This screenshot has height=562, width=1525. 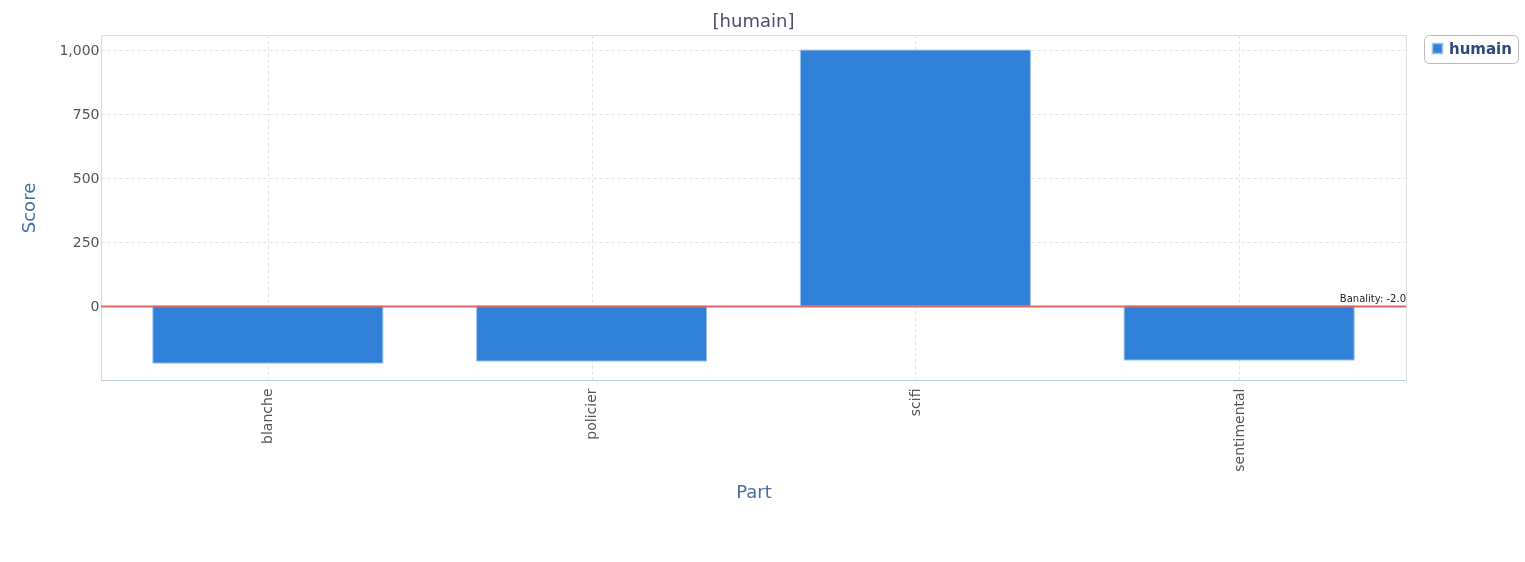 What do you see at coordinates (86, 113) in the screenshot?
I see `y-tick-label: 750` at bounding box center [86, 113].